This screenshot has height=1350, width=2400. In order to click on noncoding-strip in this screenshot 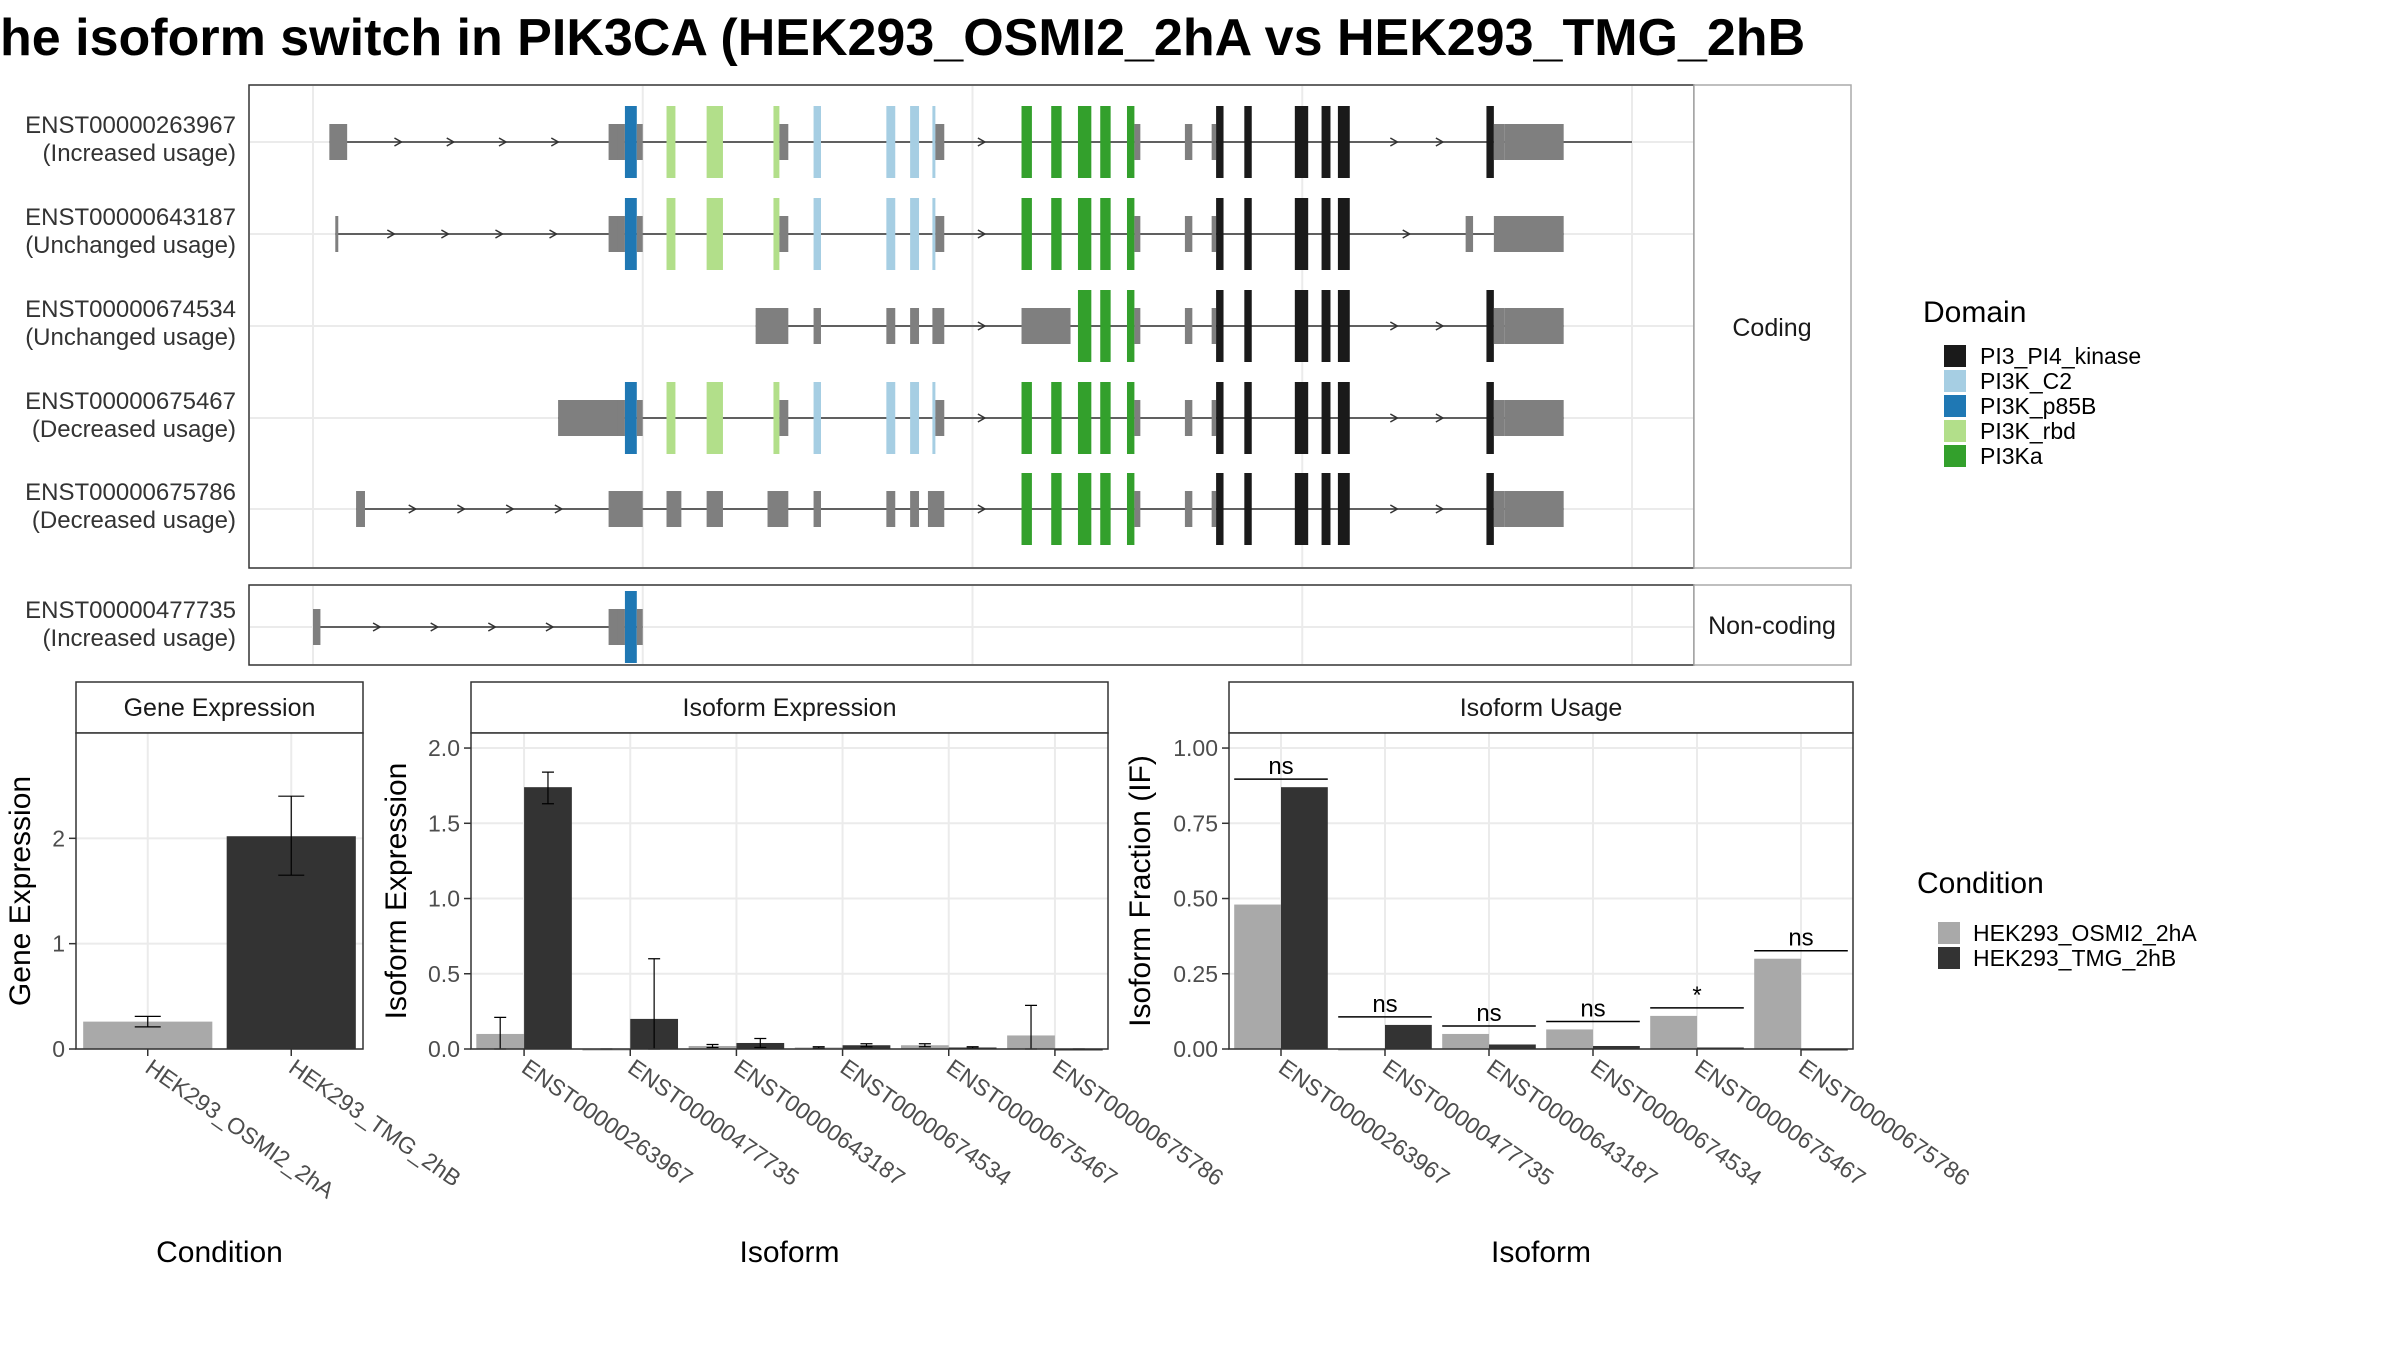, I will do `click(1772, 625)`.